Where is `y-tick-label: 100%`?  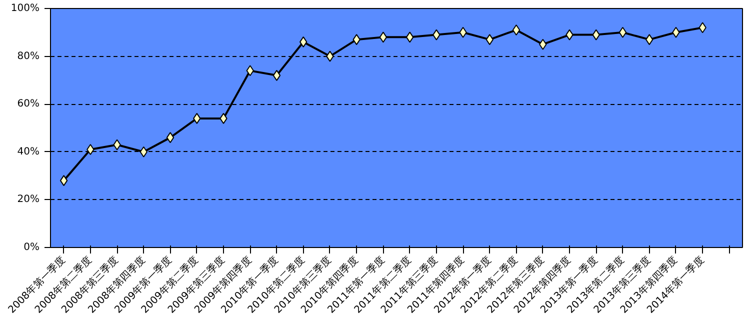 y-tick-label: 100% is located at coordinates (25, 8).